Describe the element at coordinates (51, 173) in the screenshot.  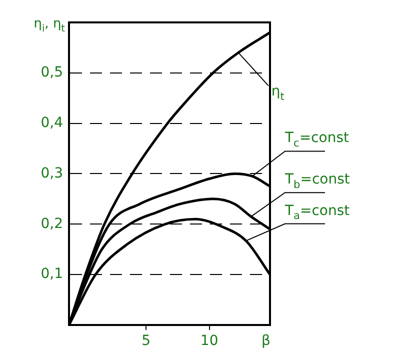
I see `y-tick-label: 0,3` at that location.